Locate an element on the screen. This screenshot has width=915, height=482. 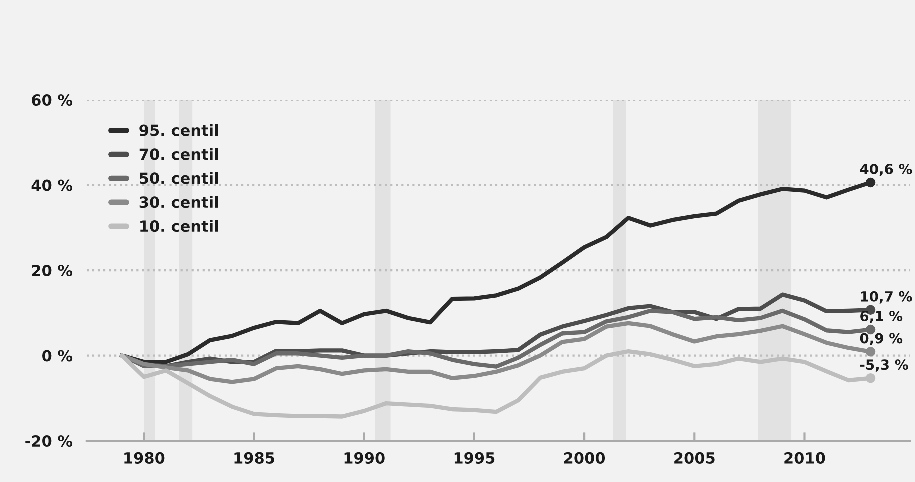
y-tick-label: 20 % is located at coordinates (52, 270).